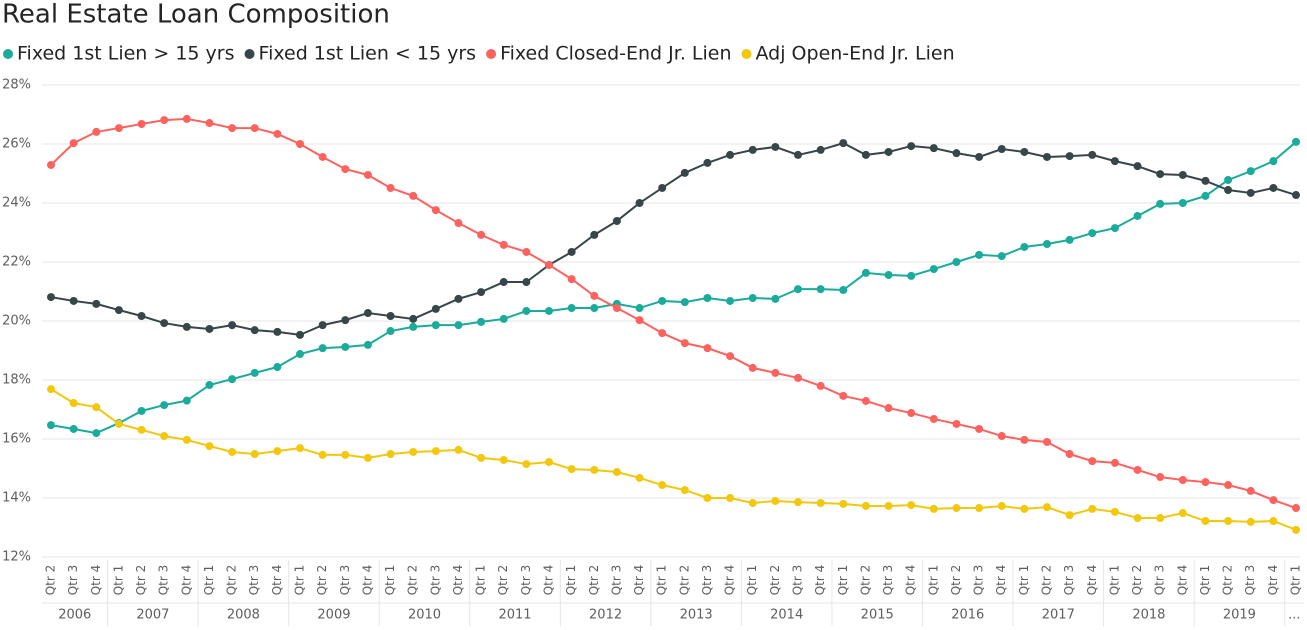 The image size is (1307, 630). I want to click on y-tick-label: 16%, so click(16, 439).